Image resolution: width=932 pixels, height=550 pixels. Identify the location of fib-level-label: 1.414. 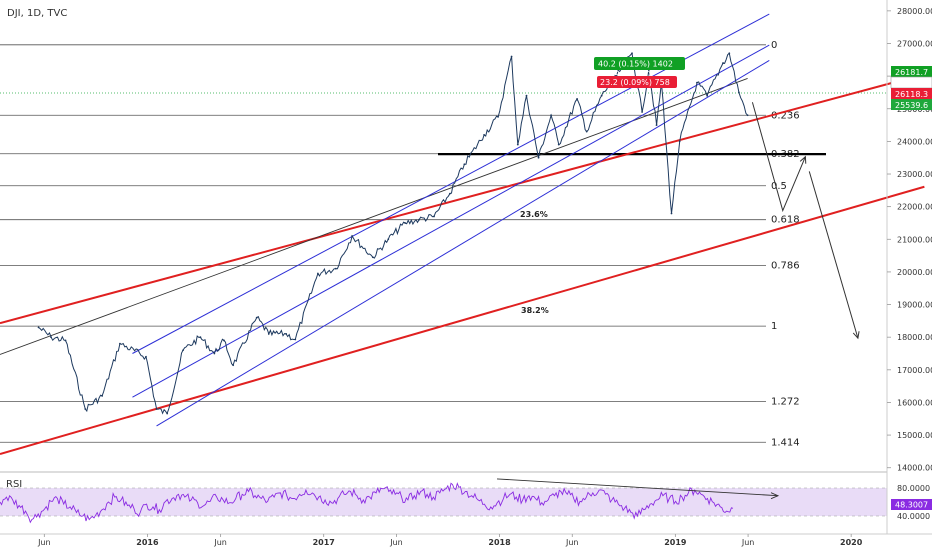
(785, 442).